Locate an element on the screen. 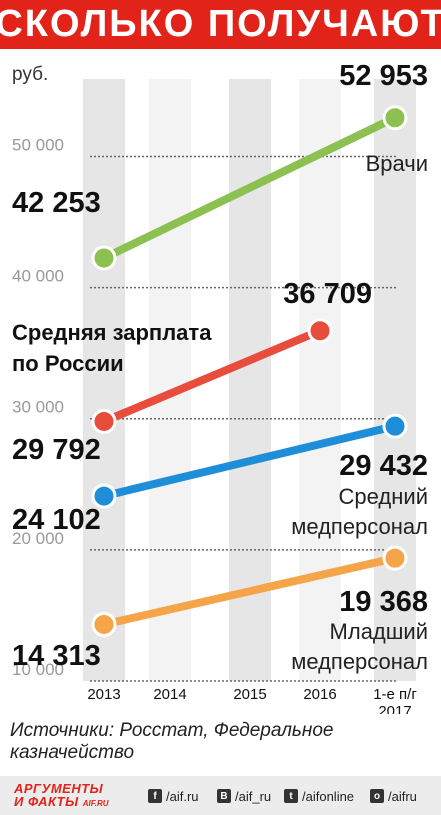 Image resolution: width=441 pixels, height=815 pixels. y-tick-label: 30 000 is located at coordinates (38, 407).